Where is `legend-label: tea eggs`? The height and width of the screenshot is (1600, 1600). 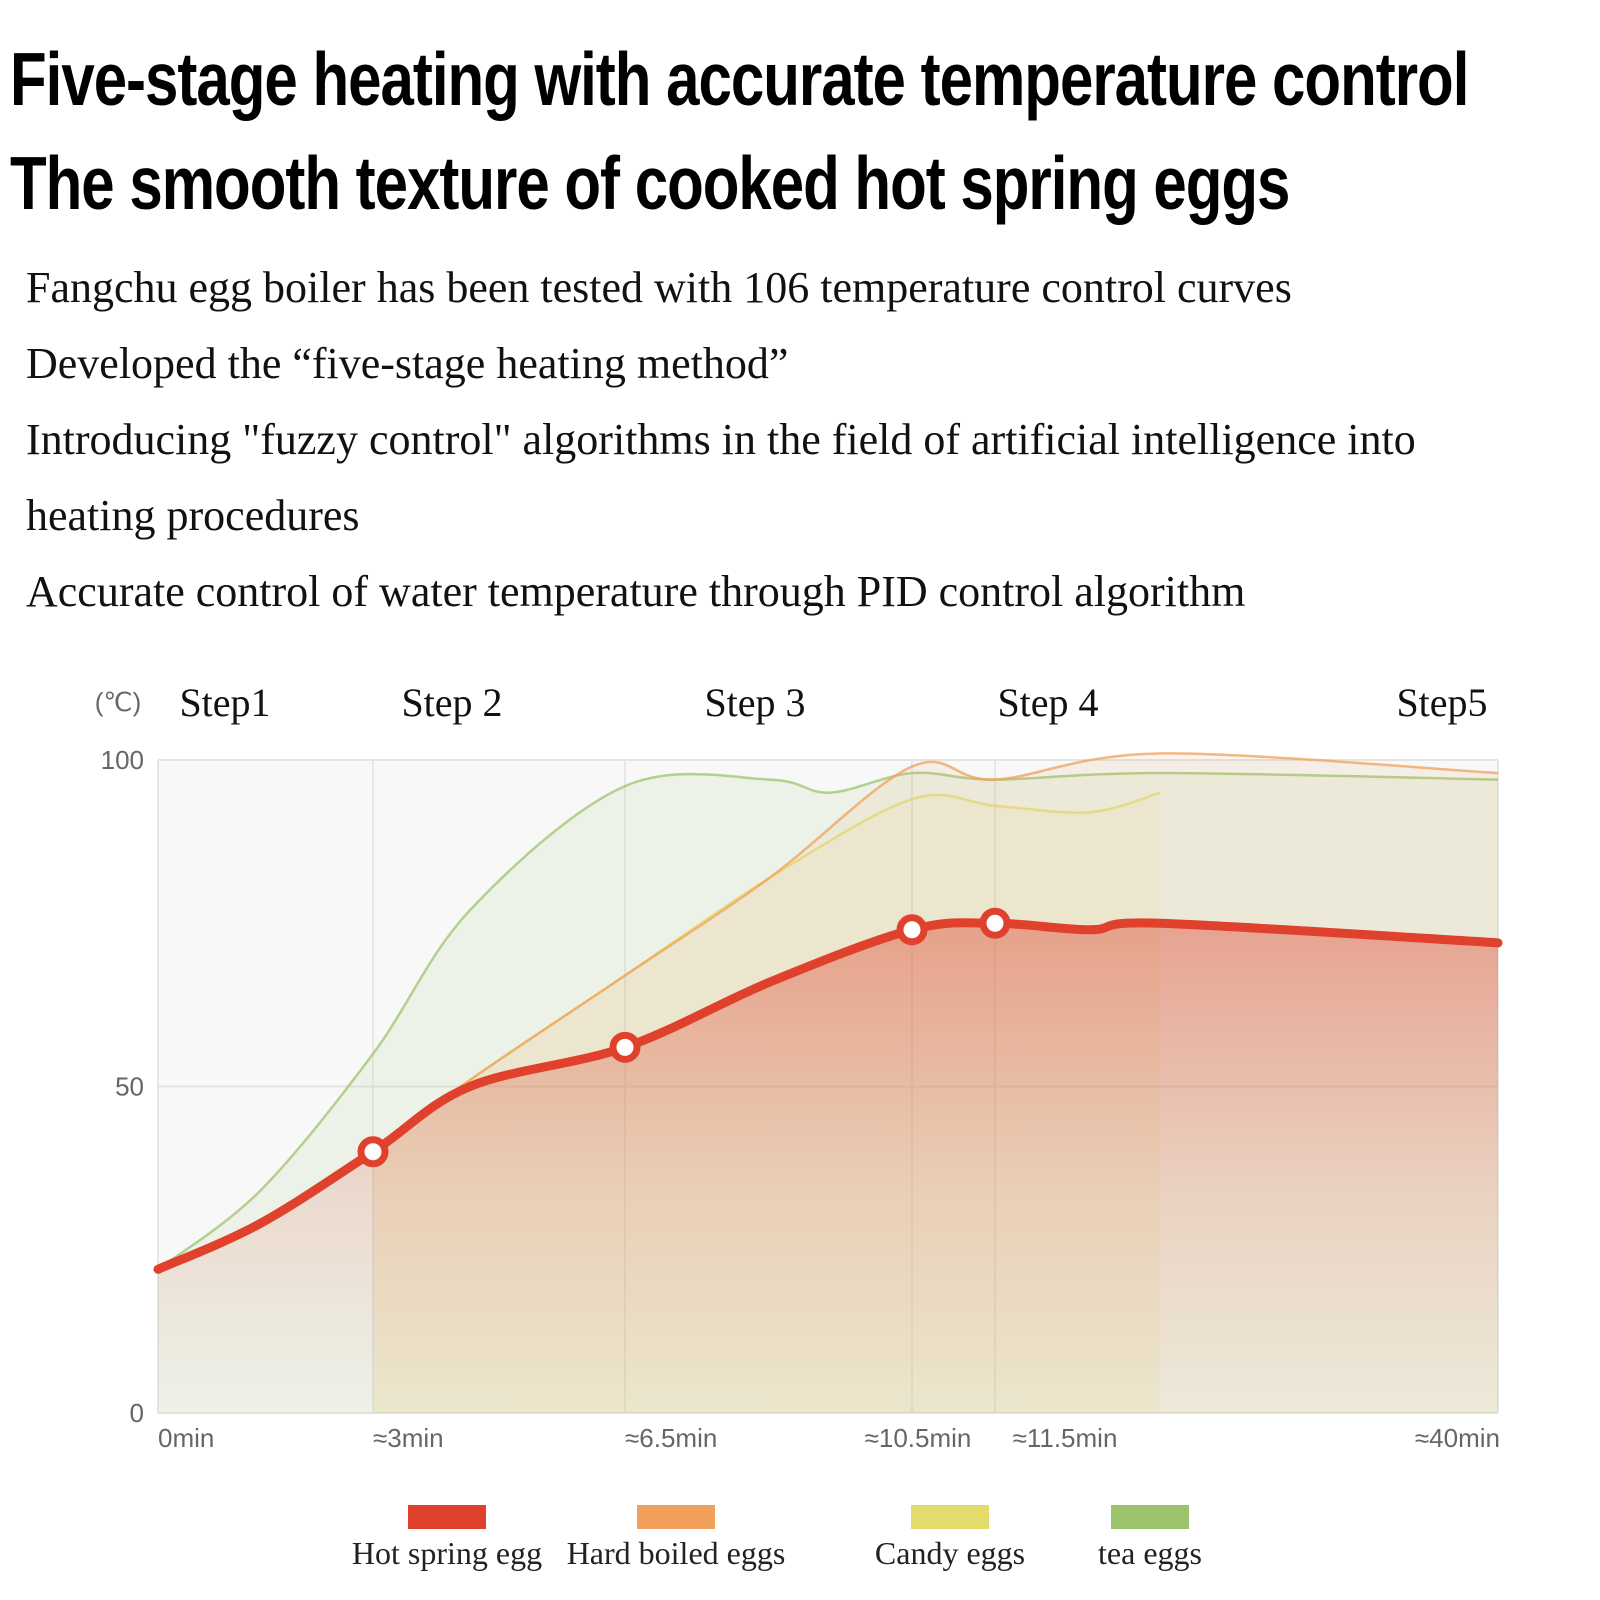
legend-label: tea eggs is located at coordinates (1150, 1553).